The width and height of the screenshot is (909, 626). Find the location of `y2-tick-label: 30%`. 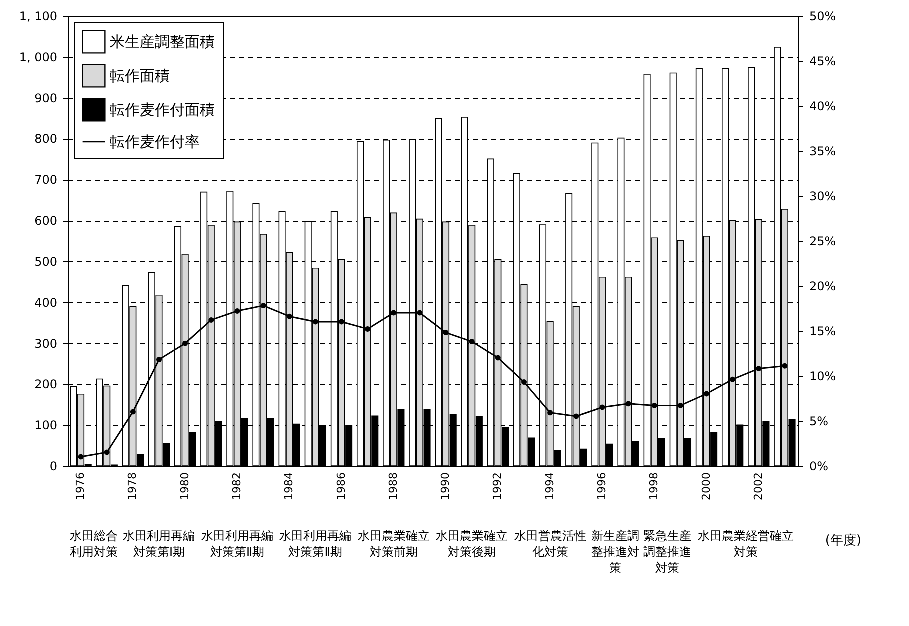

y2-tick-label: 30% is located at coordinates (823, 197).